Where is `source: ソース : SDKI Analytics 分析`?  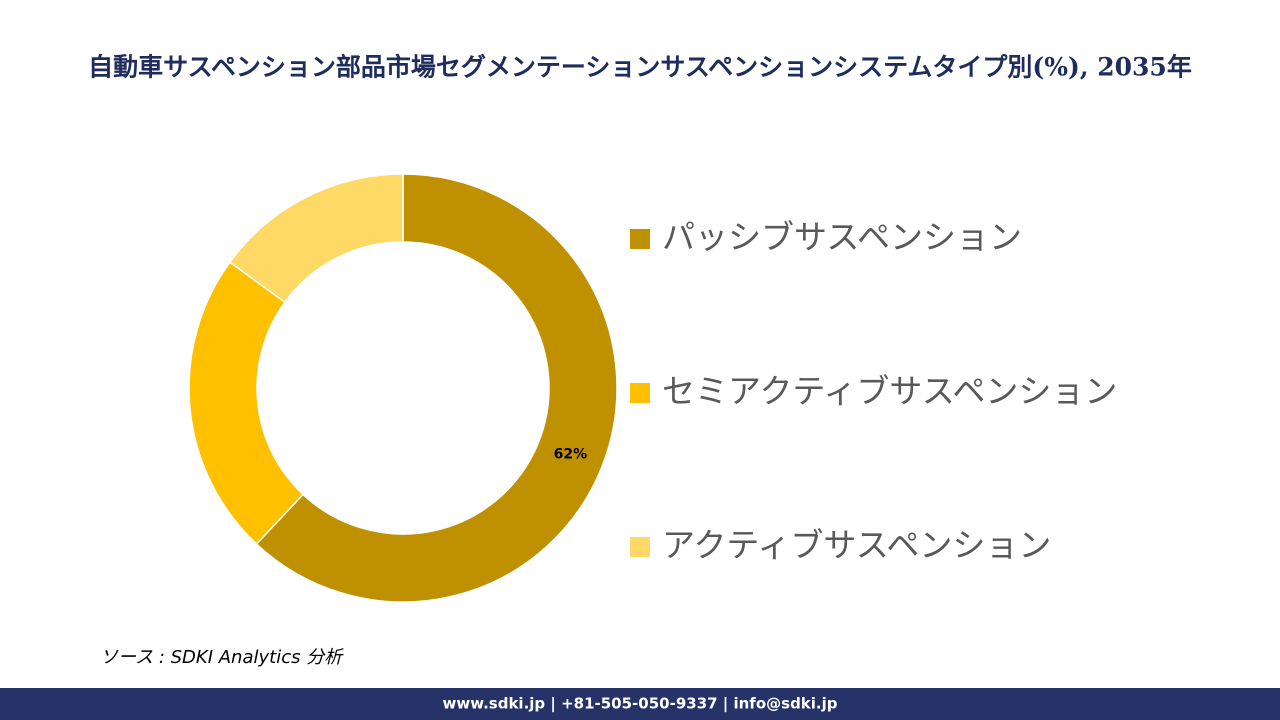 source: ソース : SDKI Analytics 分析 is located at coordinates (222, 657).